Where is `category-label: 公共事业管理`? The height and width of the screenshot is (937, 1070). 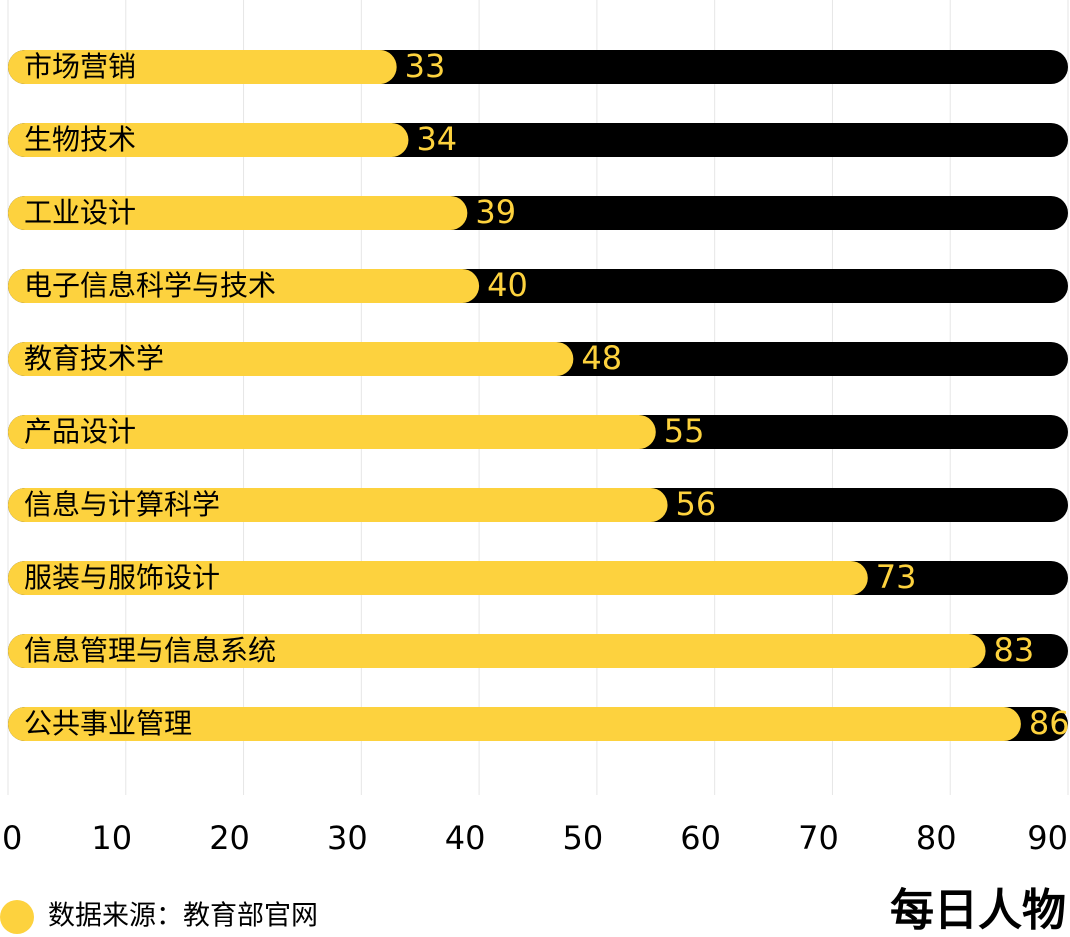 category-label: 公共事业管理 is located at coordinates (108, 723).